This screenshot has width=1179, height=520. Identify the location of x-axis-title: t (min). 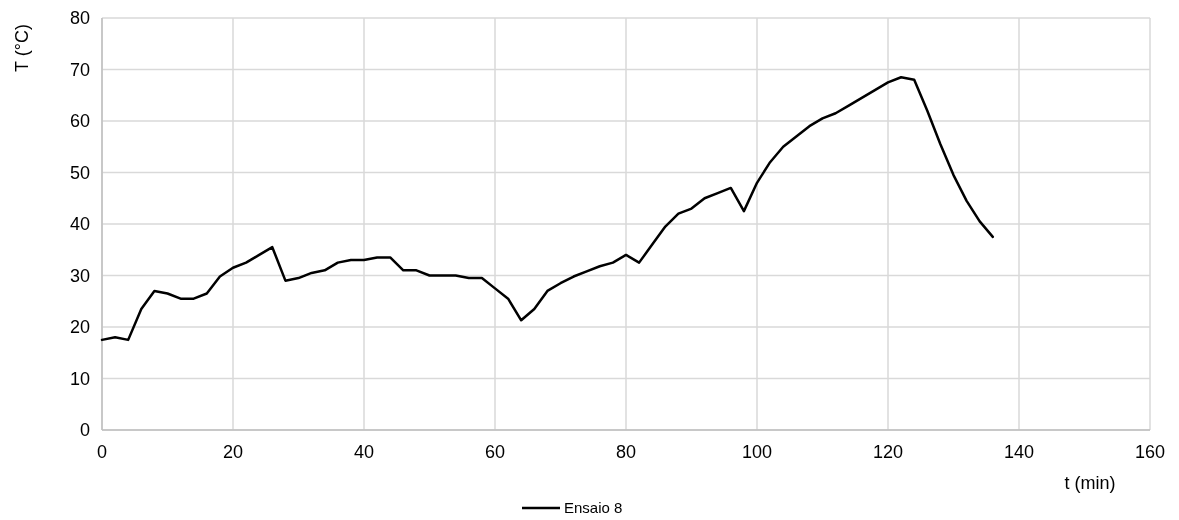
(1090, 483).